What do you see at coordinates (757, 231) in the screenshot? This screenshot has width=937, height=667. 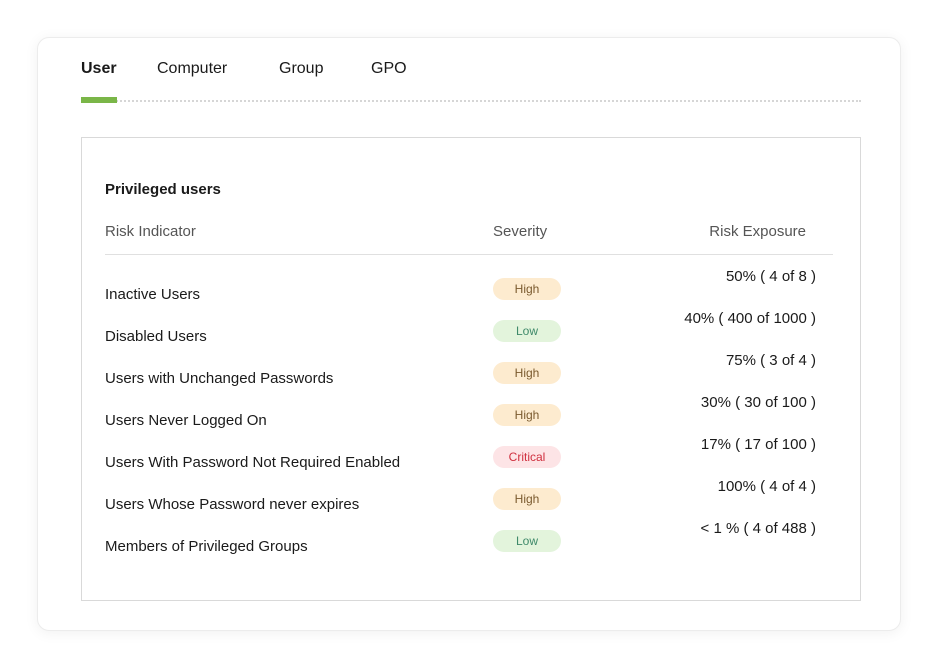 I see `column-header-risk-exposure: Risk Exposure` at bounding box center [757, 231].